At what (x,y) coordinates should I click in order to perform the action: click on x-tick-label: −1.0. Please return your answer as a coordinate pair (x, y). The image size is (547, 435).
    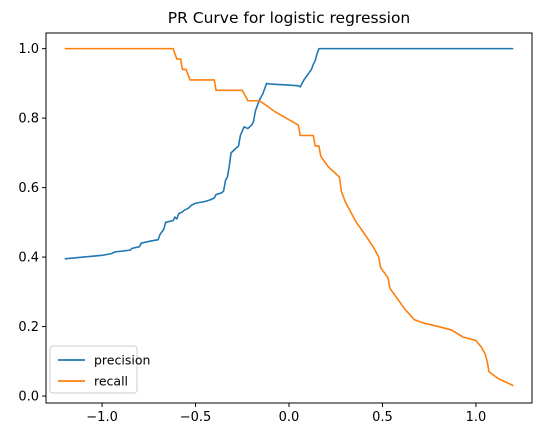
    Looking at the image, I should click on (102, 417).